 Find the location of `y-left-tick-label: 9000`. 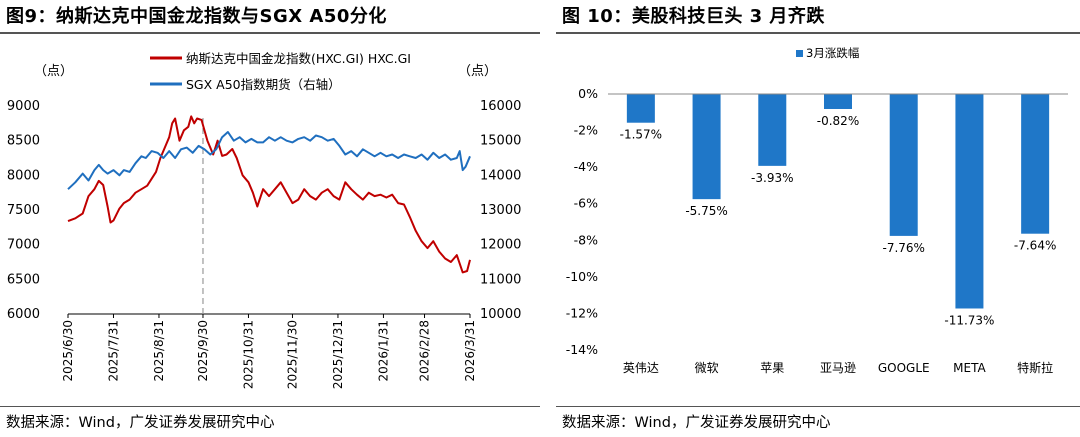

y-left-tick-label: 9000 is located at coordinates (23, 106).